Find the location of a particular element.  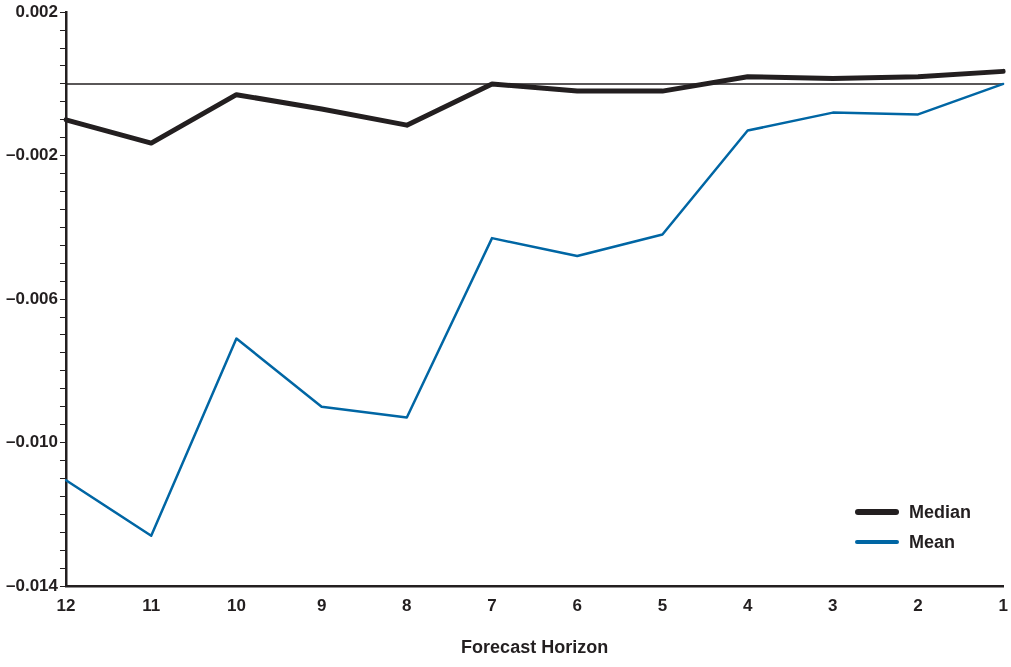

x-tick-label: 12 is located at coordinates (66, 605).